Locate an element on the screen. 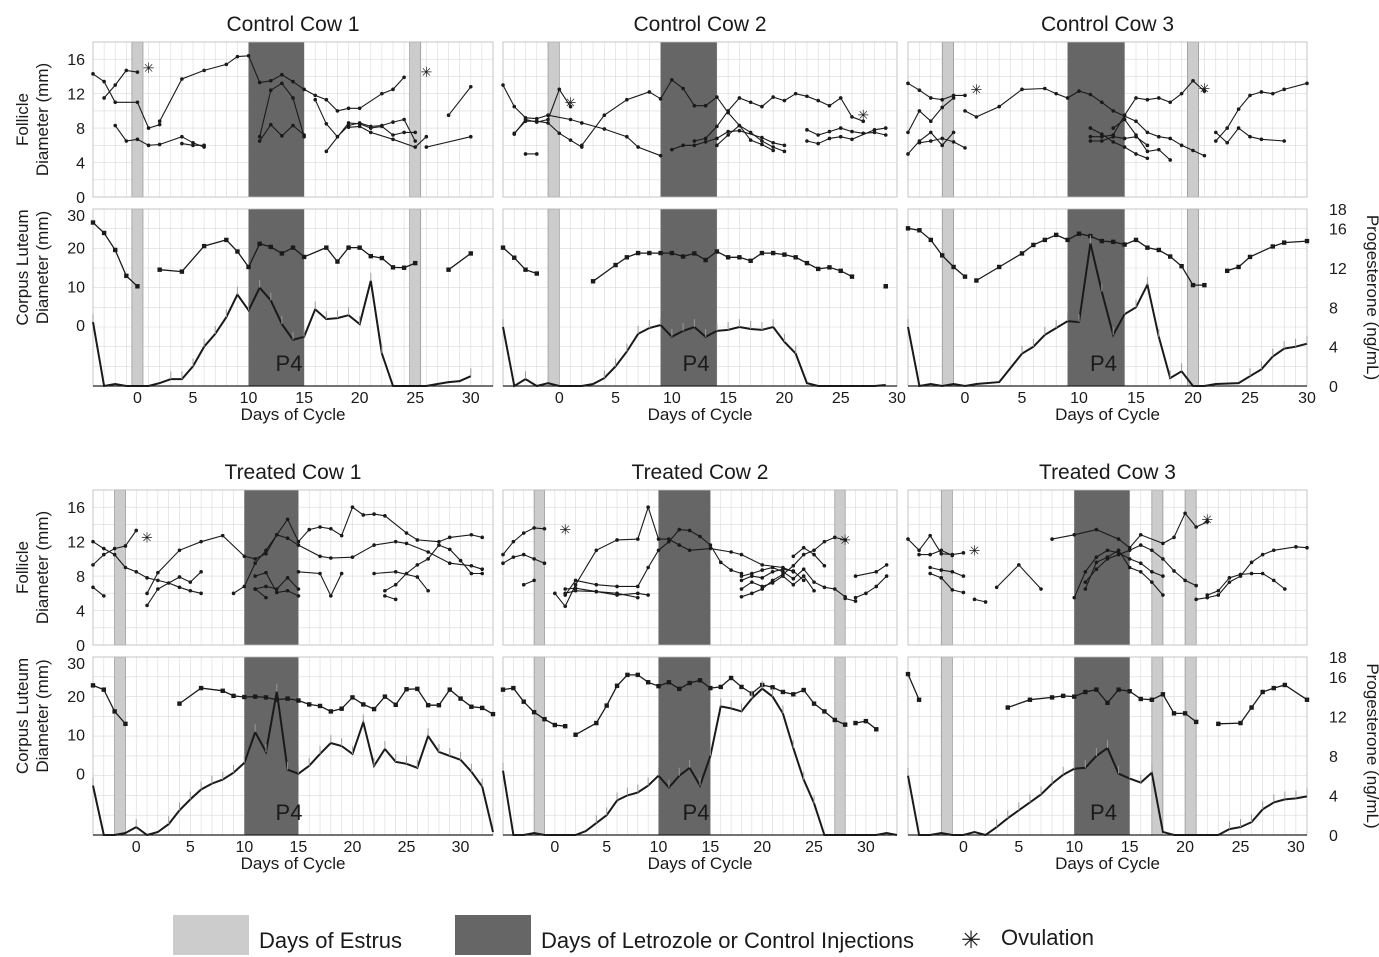 The image size is (1379, 957). p4-tick-label: 0 is located at coordinates (1333, 387).